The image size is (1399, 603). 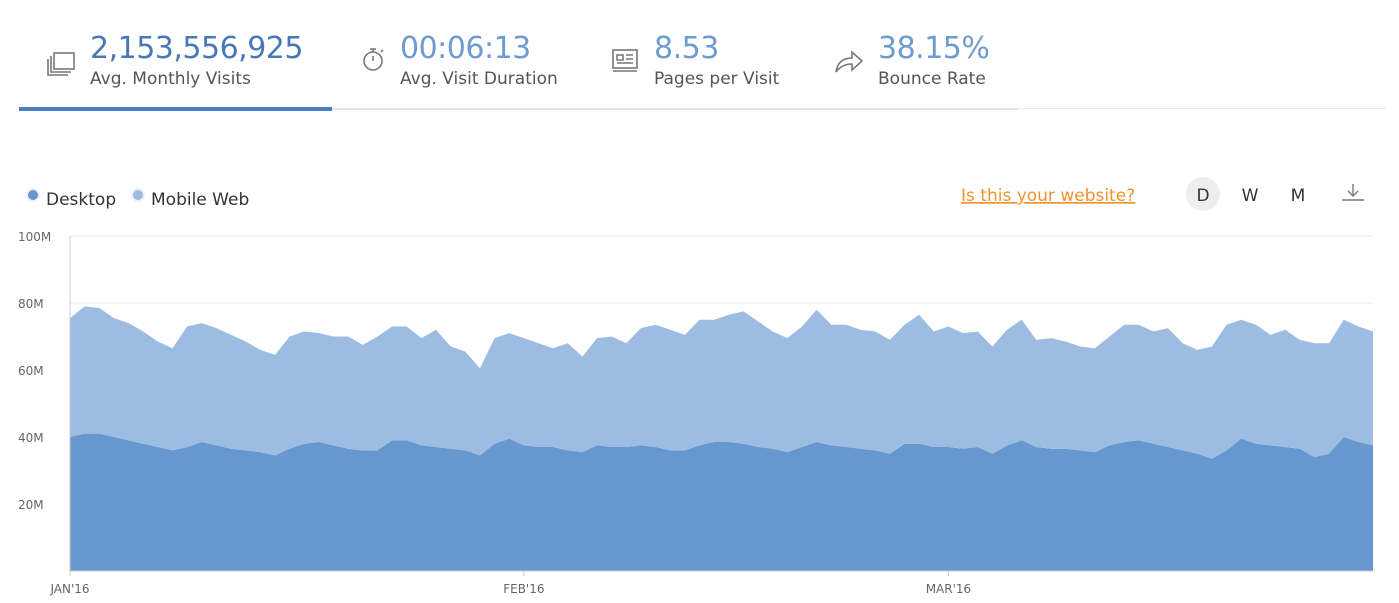 What do you see at coordinates (479, 79) in the screenshot?
I see `metric-label: Avg. Visit Duration` at bounding box center [479, 79].